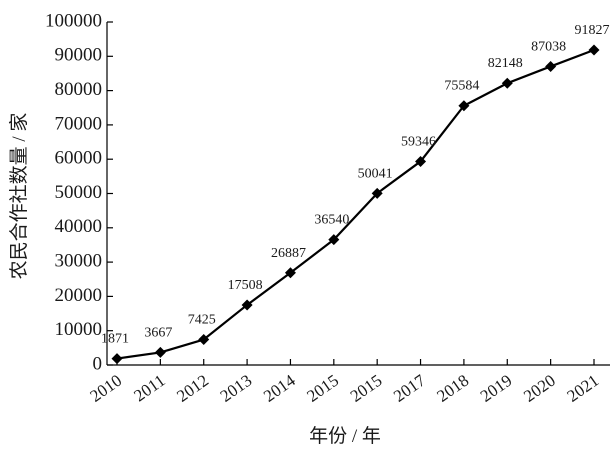 The width and height of the screenshot is (614, 451). What do you see at coordinates (236, 388) in the screenshot?
I see `x-tick-label: 2013` at bounding box center [236, 388].